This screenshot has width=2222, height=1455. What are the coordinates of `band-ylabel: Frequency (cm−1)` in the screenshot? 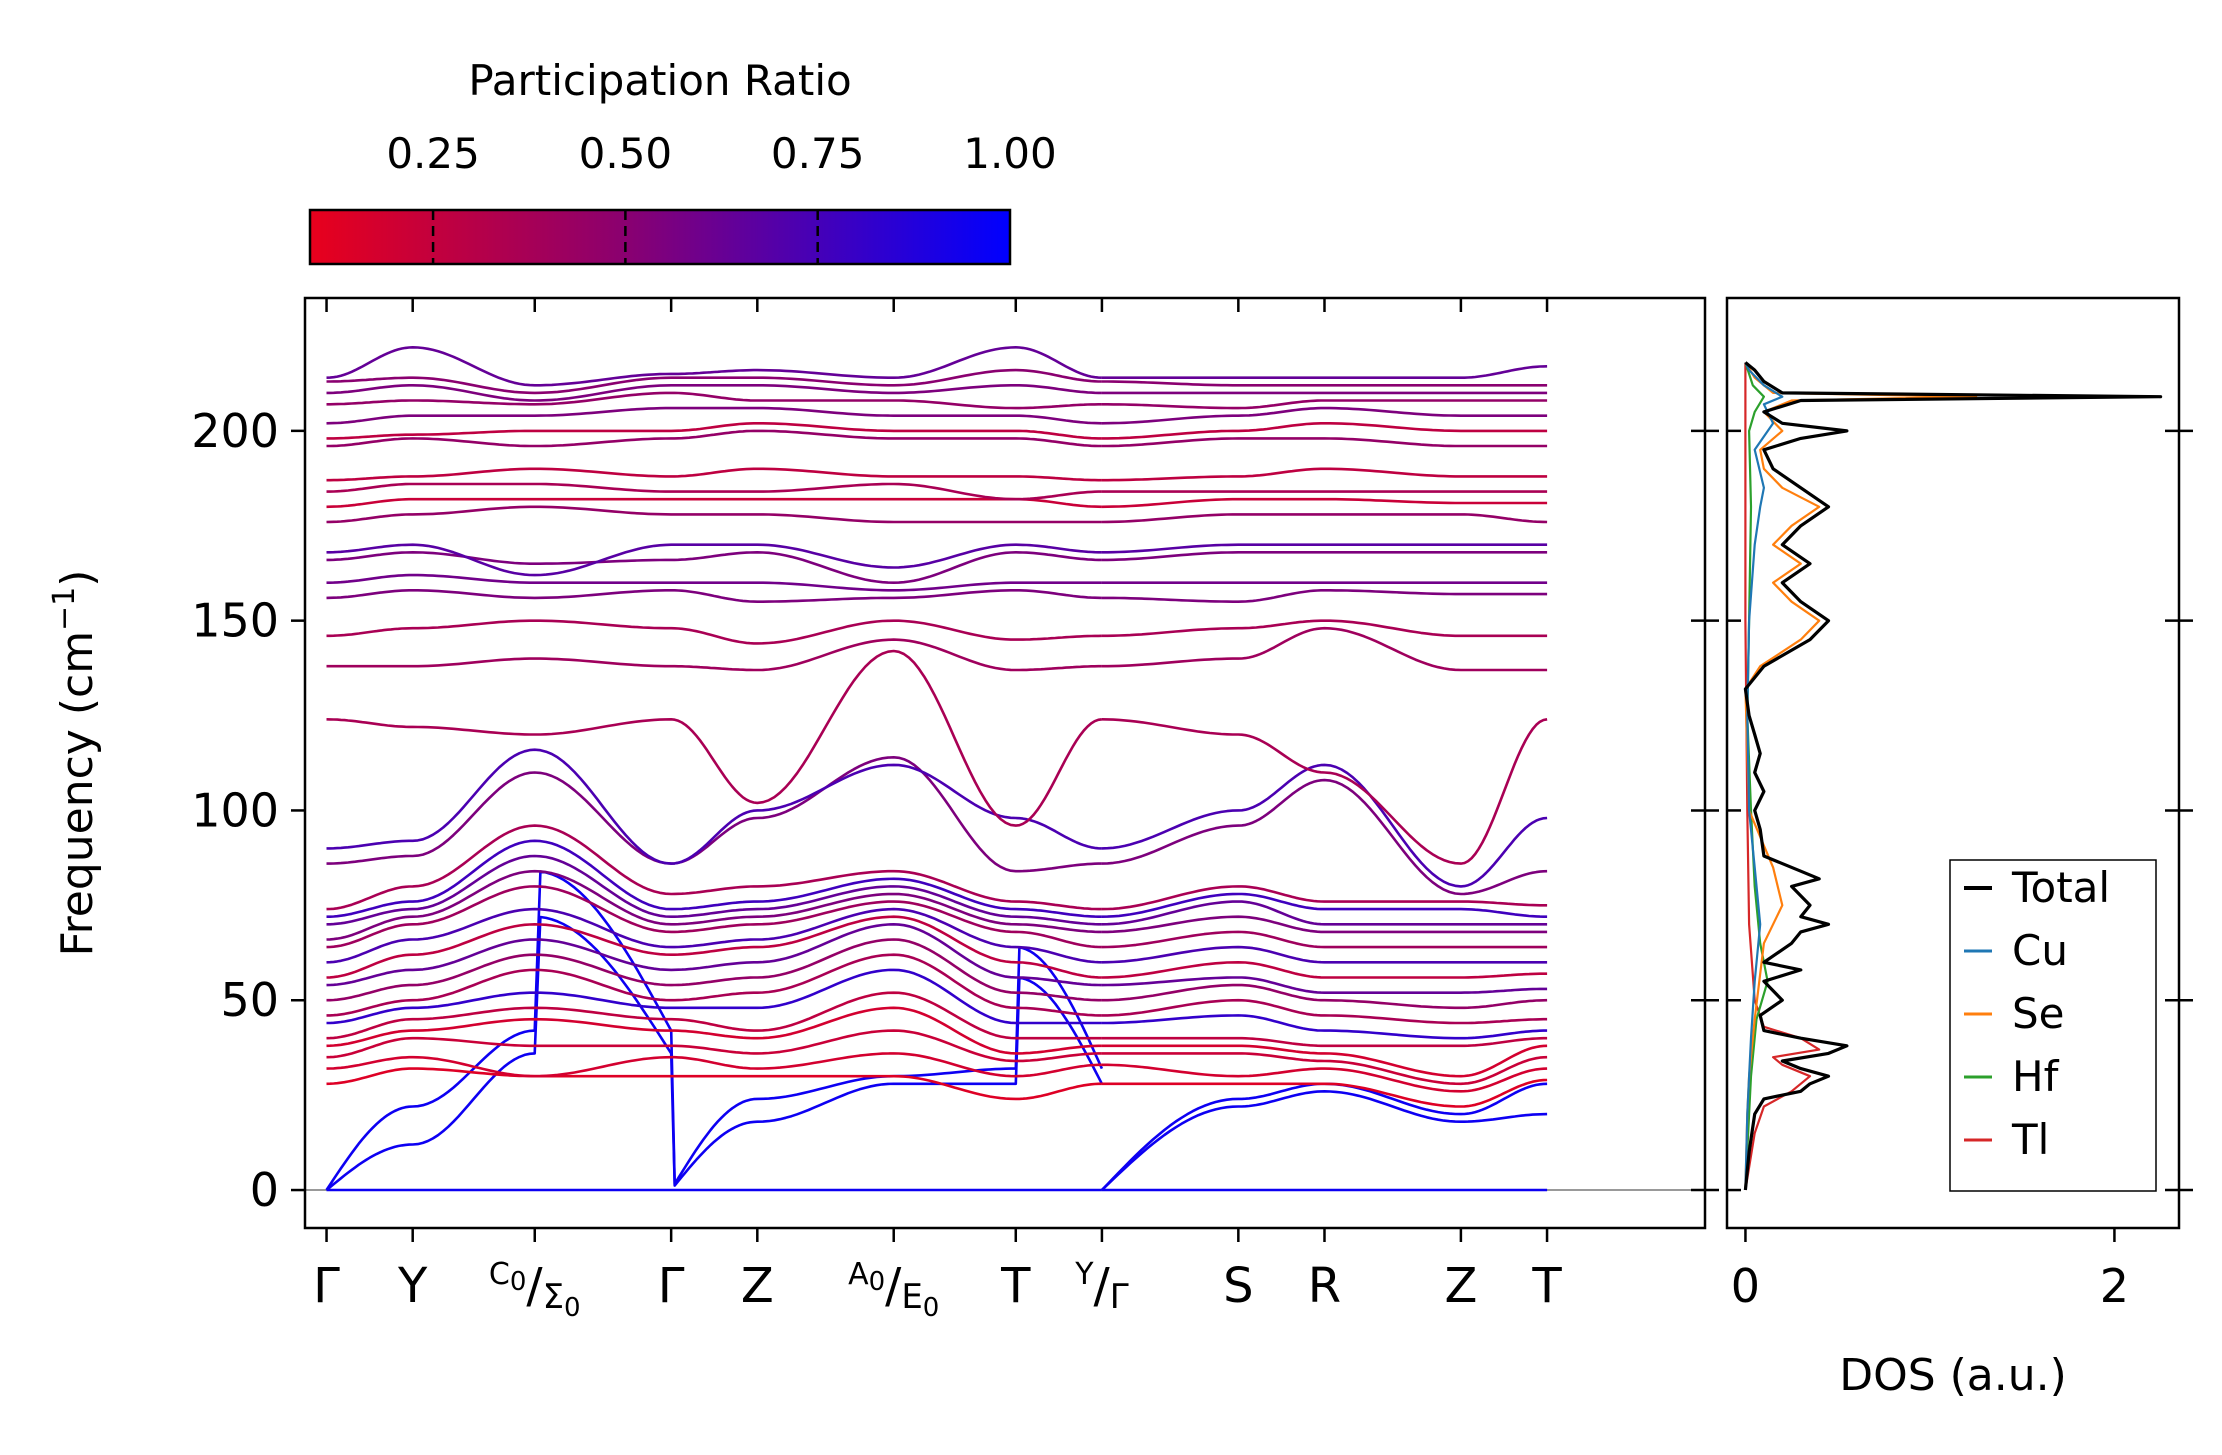 It's located at (75, 763).